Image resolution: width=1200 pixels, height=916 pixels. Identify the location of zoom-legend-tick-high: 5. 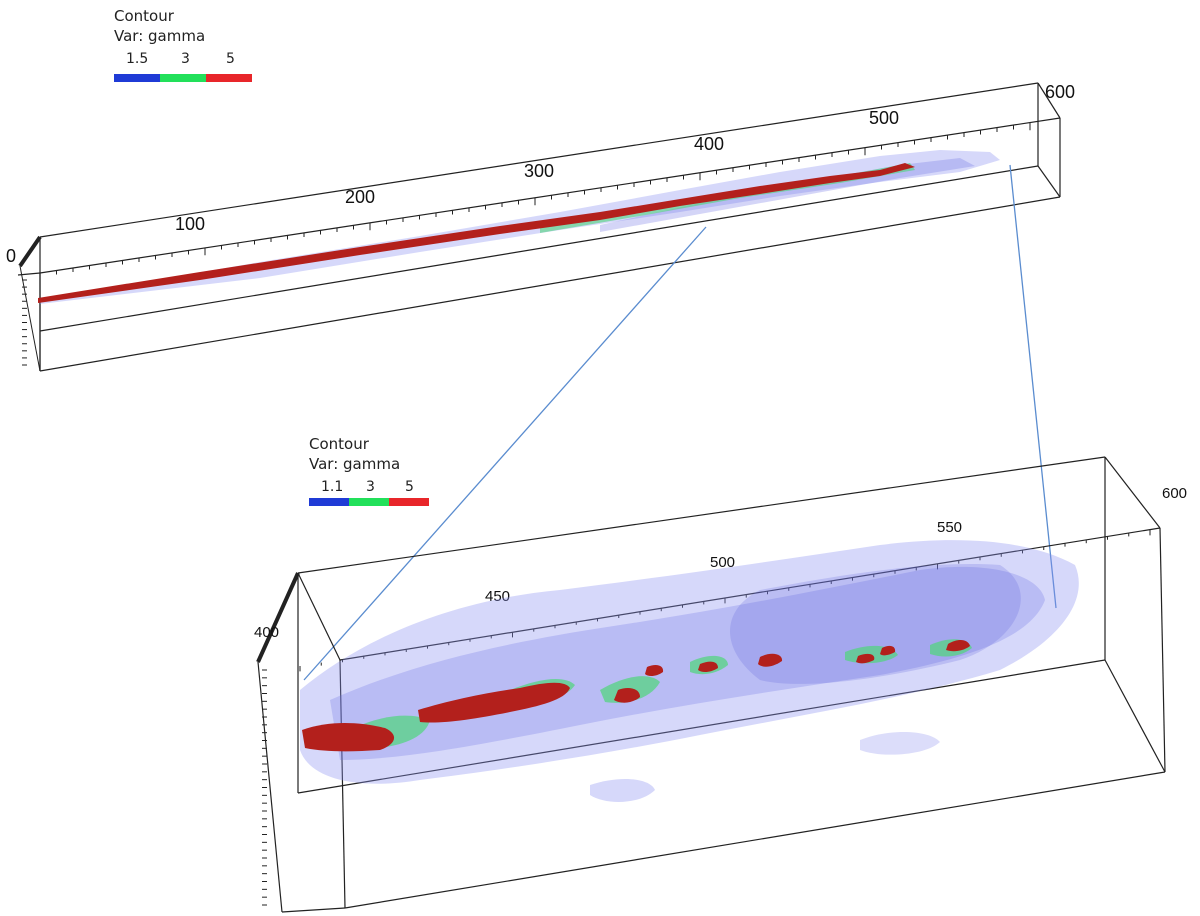
(409, 487).